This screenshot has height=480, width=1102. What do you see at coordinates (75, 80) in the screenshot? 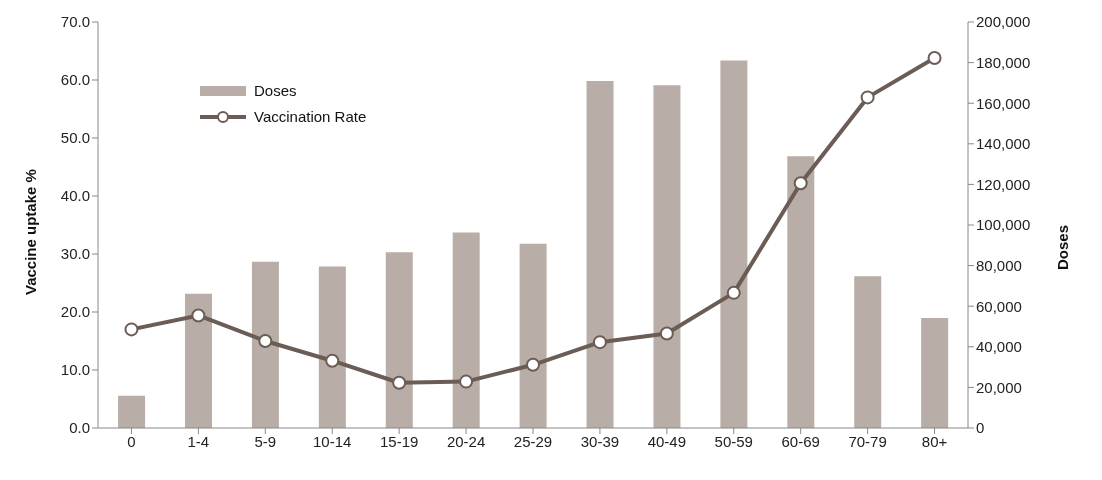
I see `y-tick-label: 60.0` at bounding box center [75, 80].